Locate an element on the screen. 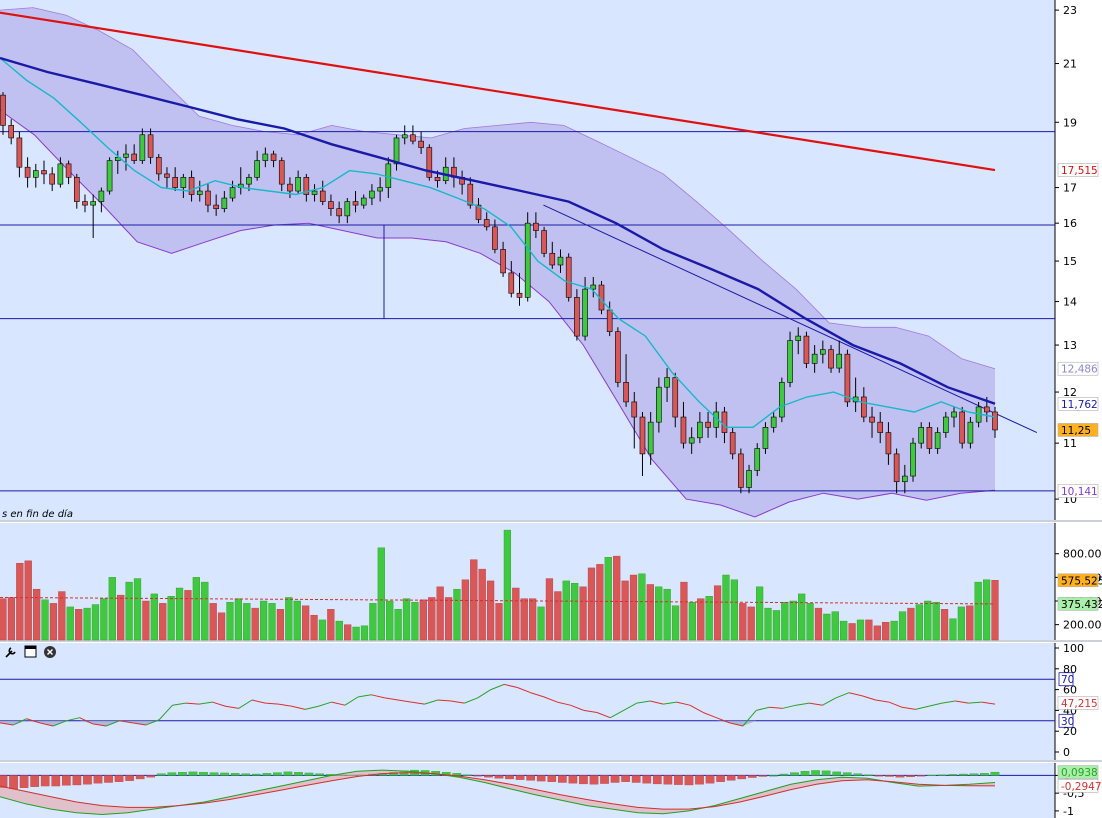 This screenshot has width=1102, height=818. wrench-icon is located at coordinates (10, 652).